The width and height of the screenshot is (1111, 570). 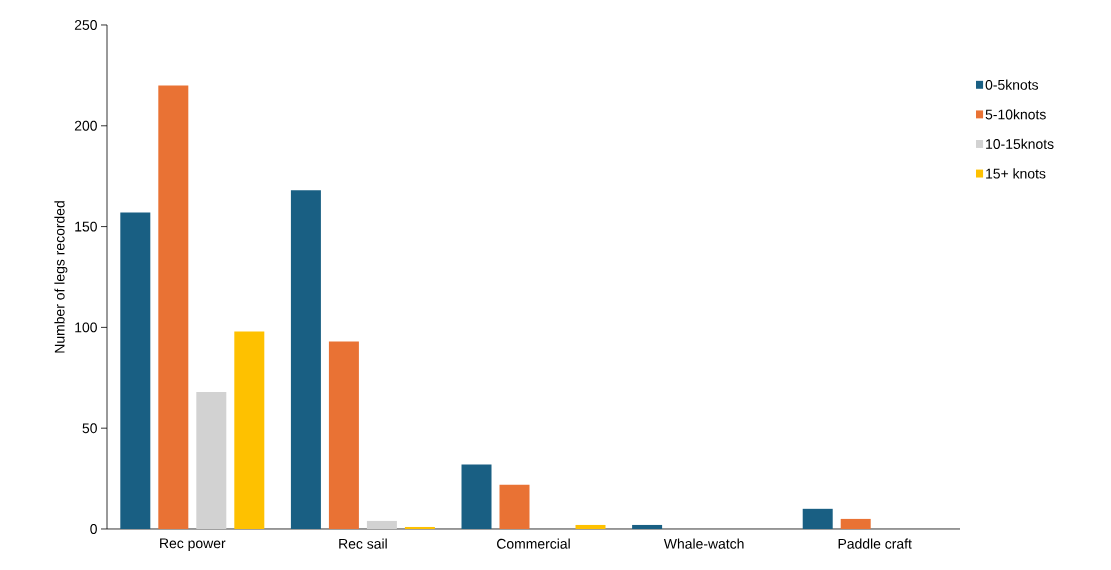 What do you see at coordinates (533, 543) in the screenshot?
I see `x-tick-label: Commercial` at bounding box center [533, 543].